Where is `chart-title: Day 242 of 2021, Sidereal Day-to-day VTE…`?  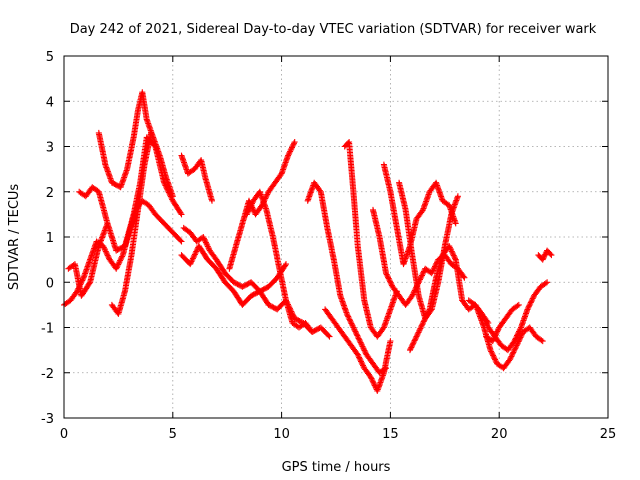
chart-title: Day 242 of 2021, Sidereal Day-to-day VTE… is located at coordinates (333, 29).